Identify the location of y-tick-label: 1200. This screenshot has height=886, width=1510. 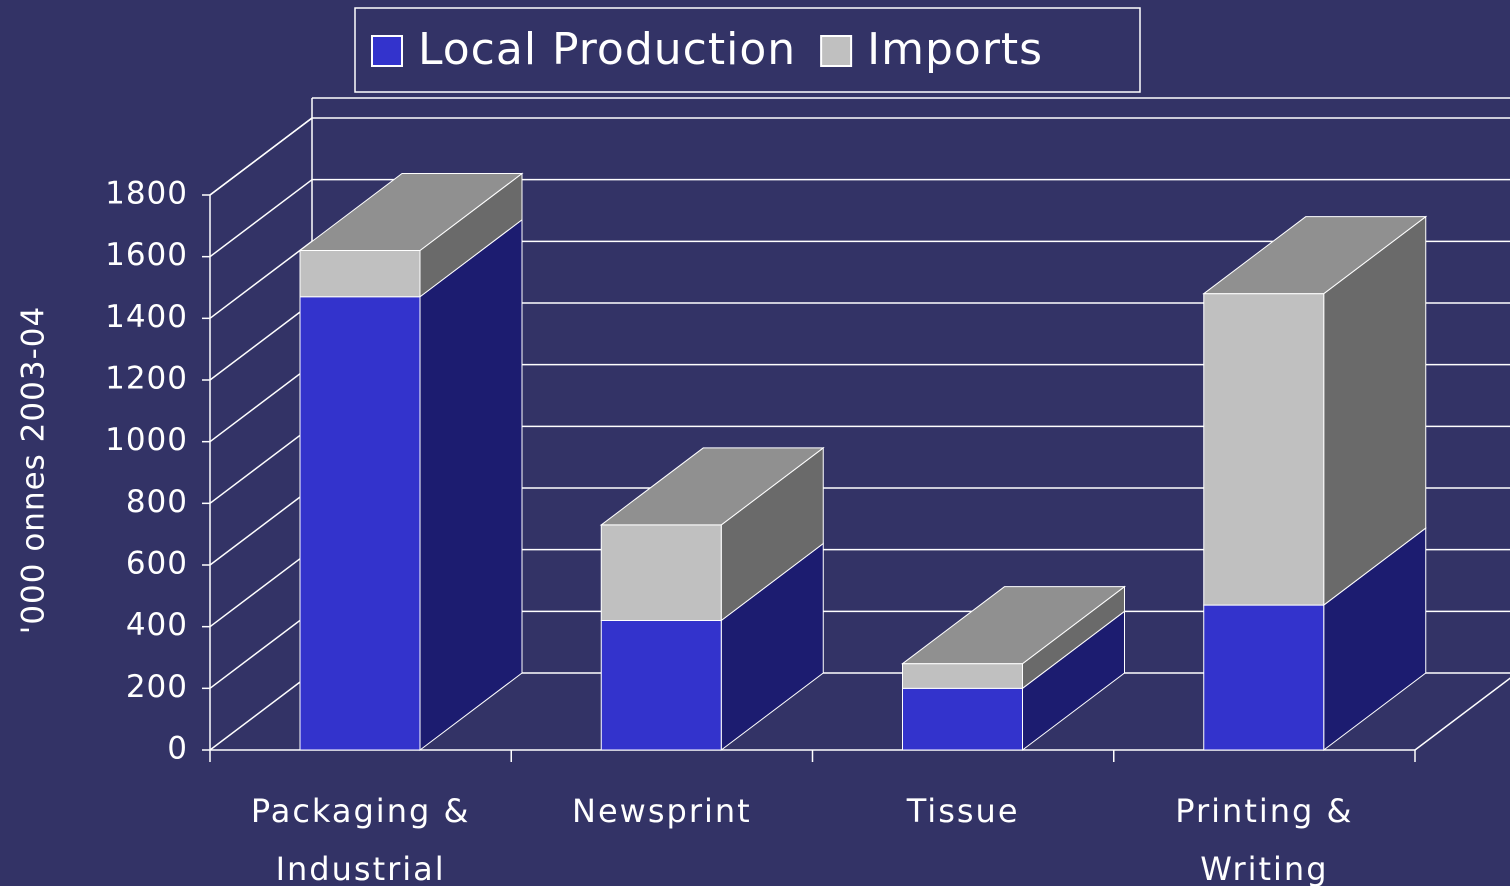
(146, 379).